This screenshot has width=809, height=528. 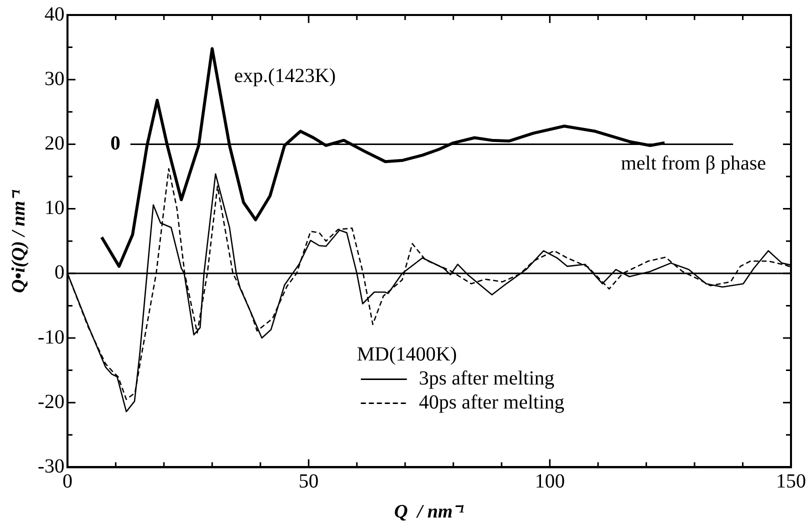 I want to click on y-axis-title: Q•i(Q) / nm⁻¹, so click(x=19, y=241).